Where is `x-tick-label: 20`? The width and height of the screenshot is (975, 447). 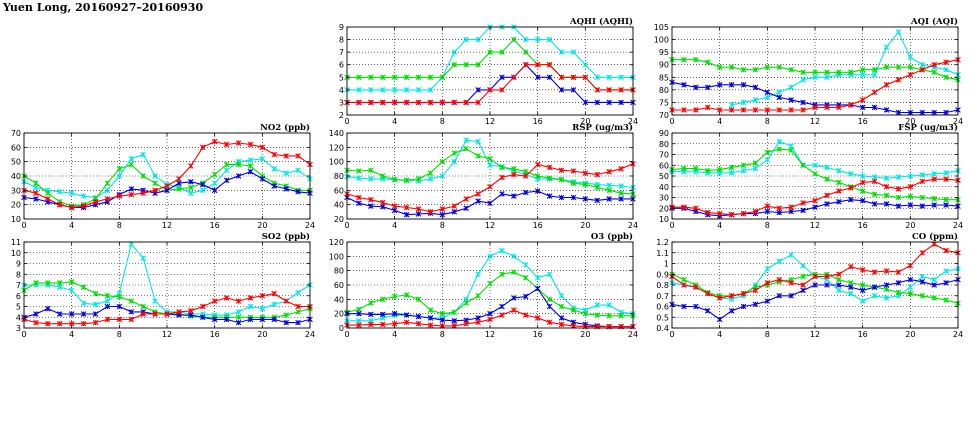
x-tick-label: 20 is located at coordinates (585, 225).